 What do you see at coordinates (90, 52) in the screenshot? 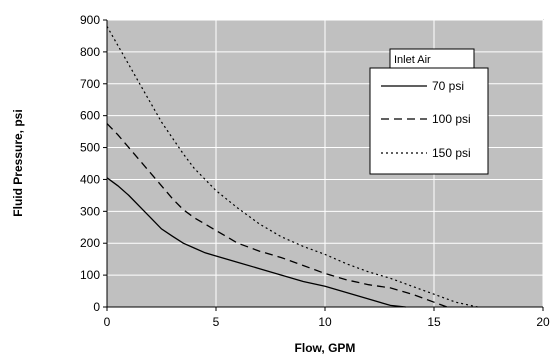
I see `y-tick-label-800: 800` at bounding box center [90, 52].